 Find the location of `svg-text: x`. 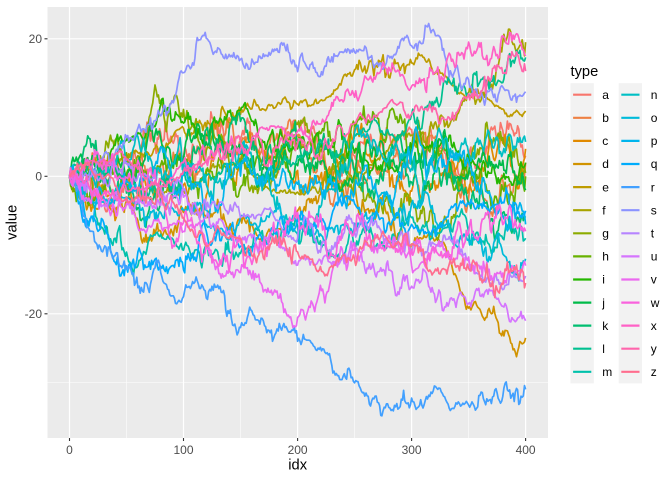

svg-text: x is located at coordinates (654, 326).